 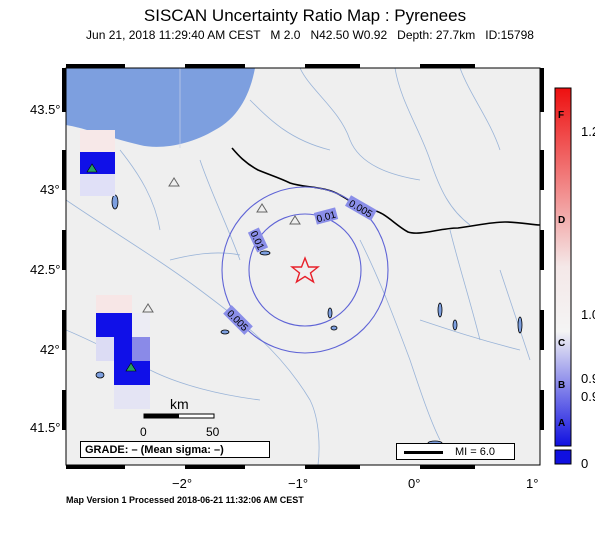 What do you see at coordinates (349, 35) in the screenshot?
I see `event-location: N42.50 W0.92` at bounding box center [349, 35].